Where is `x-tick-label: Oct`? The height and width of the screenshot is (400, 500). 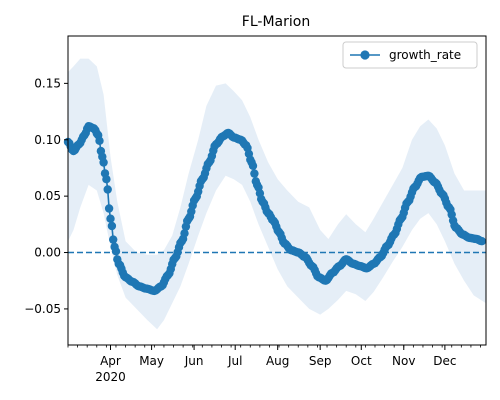
x-tick-label: Oct is located at coordinates (361, 361).